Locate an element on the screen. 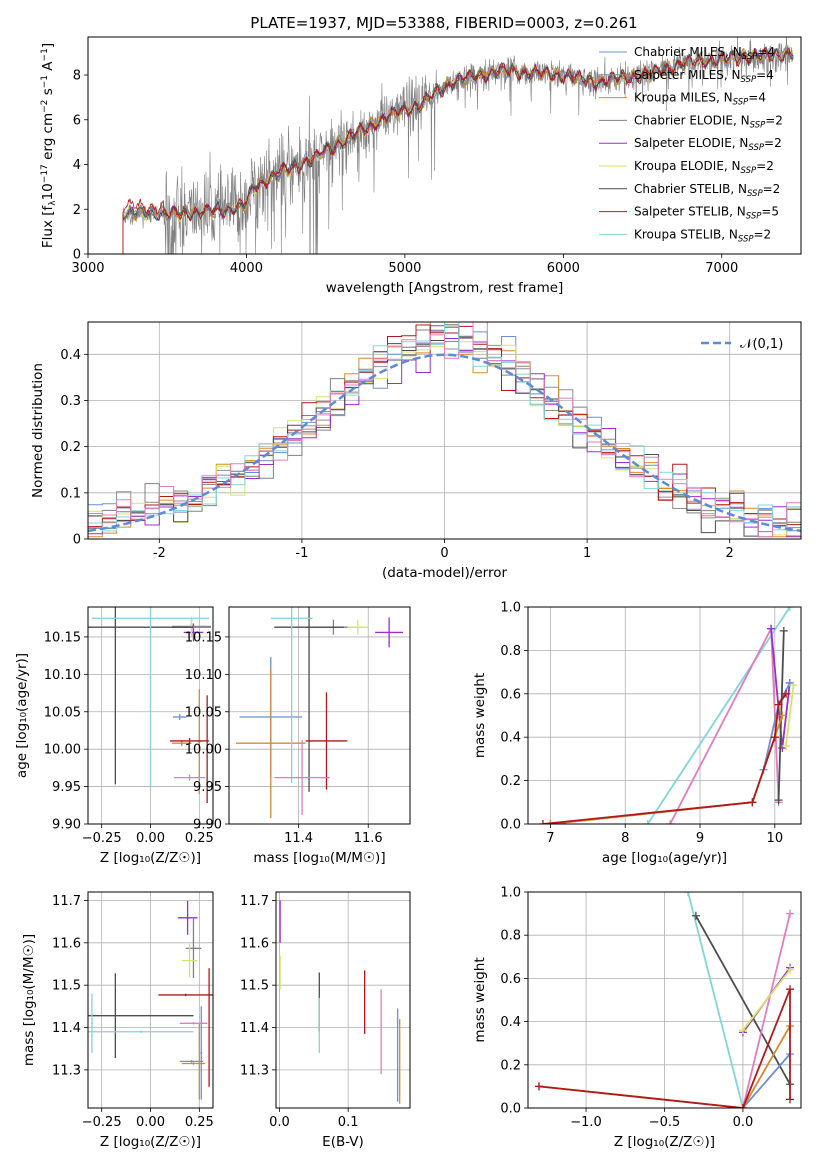  y-tick-label: 0 is located at coordinates (77, 540).